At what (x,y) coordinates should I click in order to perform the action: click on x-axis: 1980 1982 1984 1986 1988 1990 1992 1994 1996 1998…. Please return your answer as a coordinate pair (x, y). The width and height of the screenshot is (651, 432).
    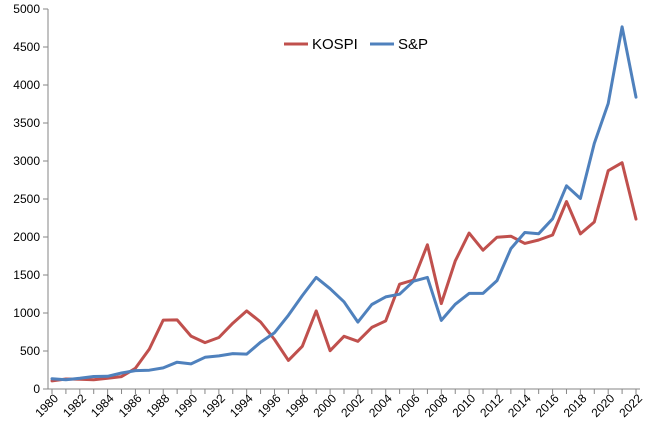
    Looking at the image, I should click on (338, 404).